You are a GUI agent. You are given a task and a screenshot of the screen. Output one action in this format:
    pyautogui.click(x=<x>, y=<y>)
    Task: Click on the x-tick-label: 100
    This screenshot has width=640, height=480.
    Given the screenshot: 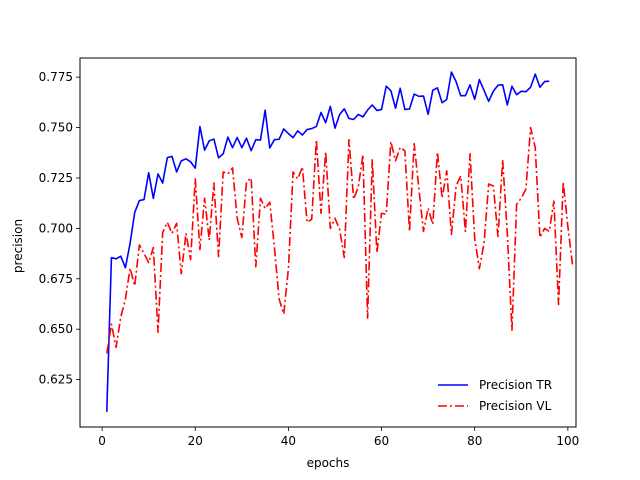 What is the action you would take?
    pyautogui.click(x=567, y=441)
    